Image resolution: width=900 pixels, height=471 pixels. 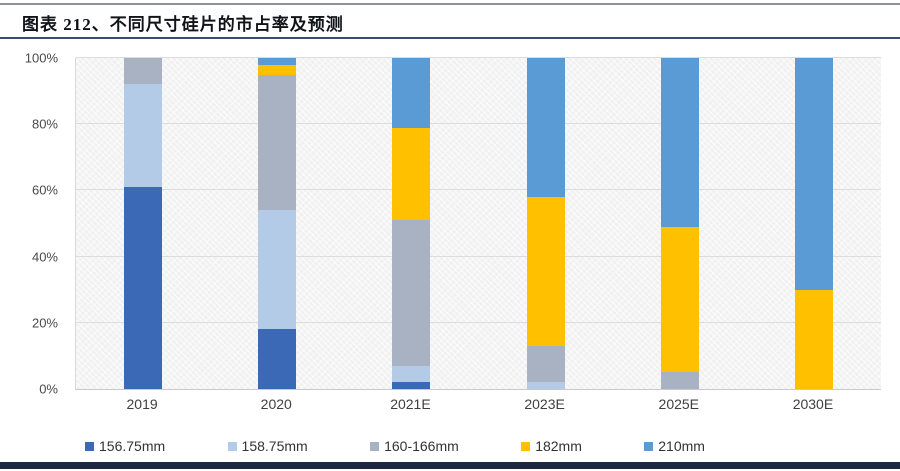 I want to click on legend-label: 160-166mm, so click(x=421, y=446).